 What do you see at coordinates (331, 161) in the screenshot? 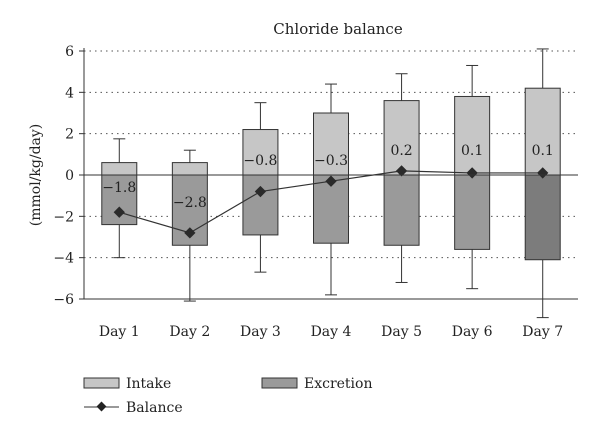
I see `balance-data-label: −0.3` at bounding box center [331, 161].